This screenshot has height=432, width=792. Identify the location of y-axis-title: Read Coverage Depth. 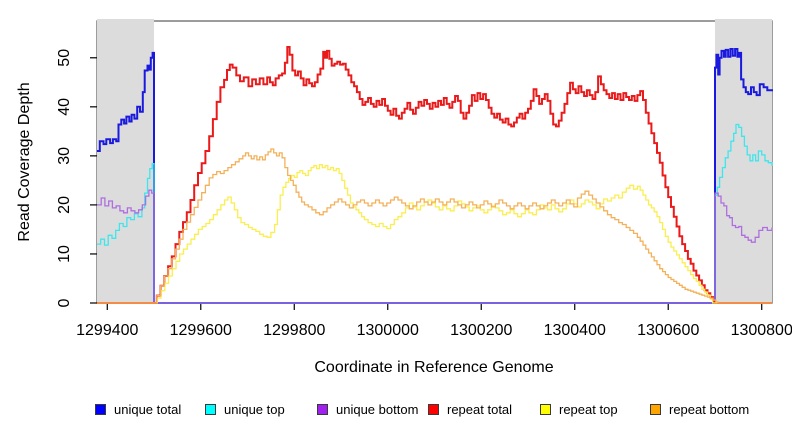
(24, 162).